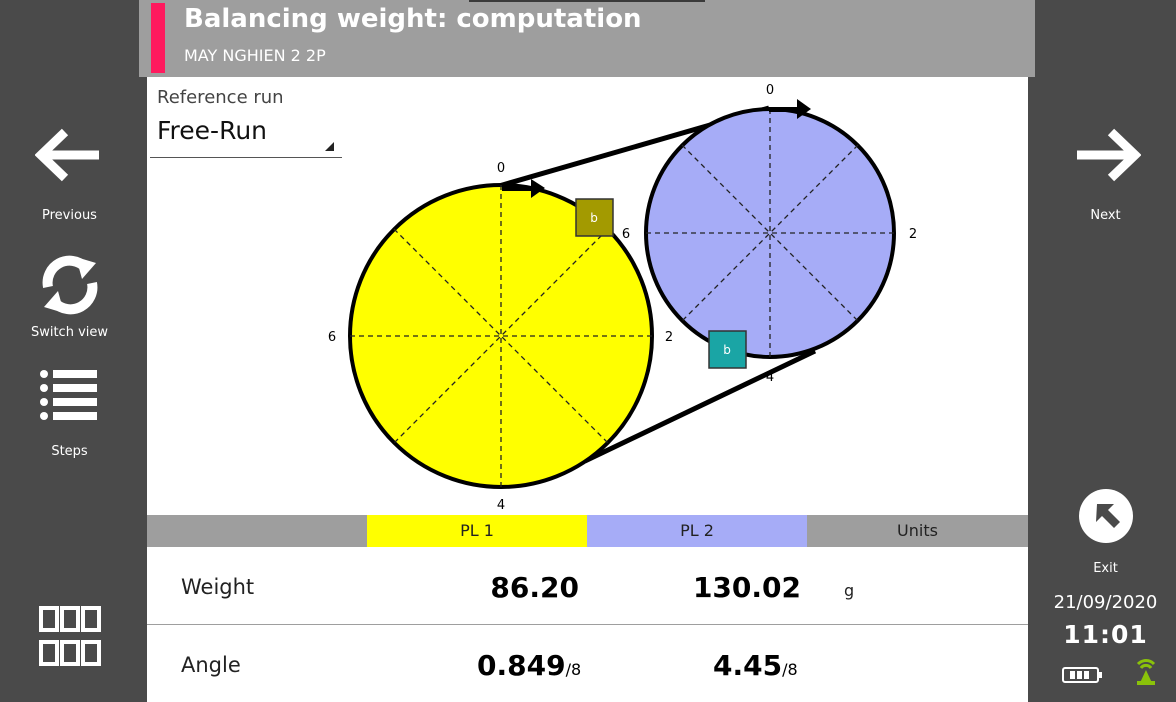 The height and width of the screenshot is (702, 1176). I want to click on belt-bottom-line, so click(700, 406).